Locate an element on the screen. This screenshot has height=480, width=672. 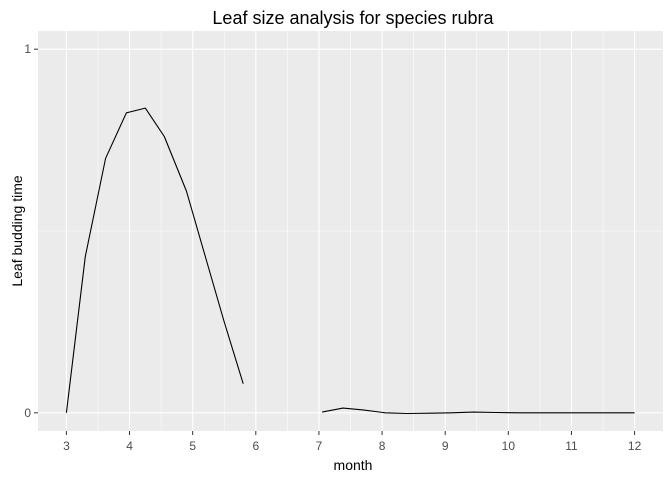
x-tick-label: 9 is located at coordinates (445, 446).